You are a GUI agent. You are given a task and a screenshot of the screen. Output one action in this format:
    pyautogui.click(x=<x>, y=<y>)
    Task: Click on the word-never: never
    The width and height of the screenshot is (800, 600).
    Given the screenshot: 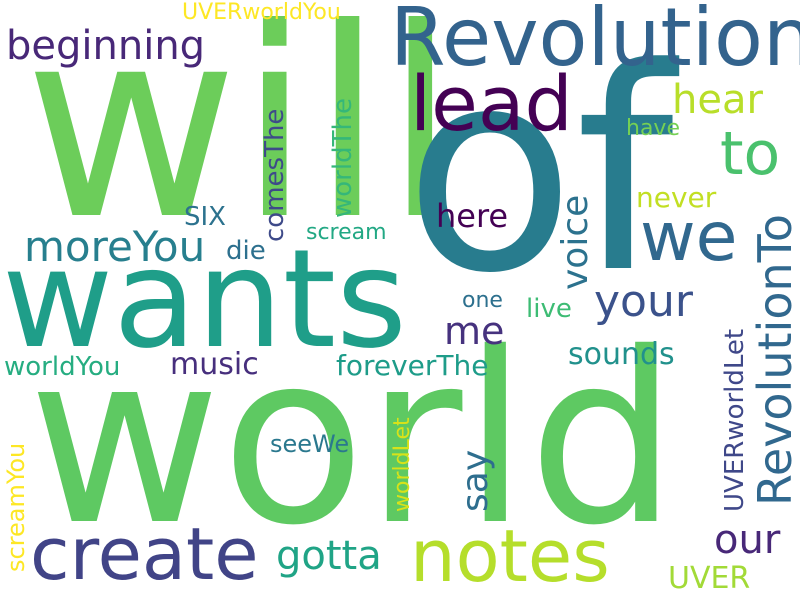 What is the action you would take?
    pyautogui.click(x=676, y=197)
    